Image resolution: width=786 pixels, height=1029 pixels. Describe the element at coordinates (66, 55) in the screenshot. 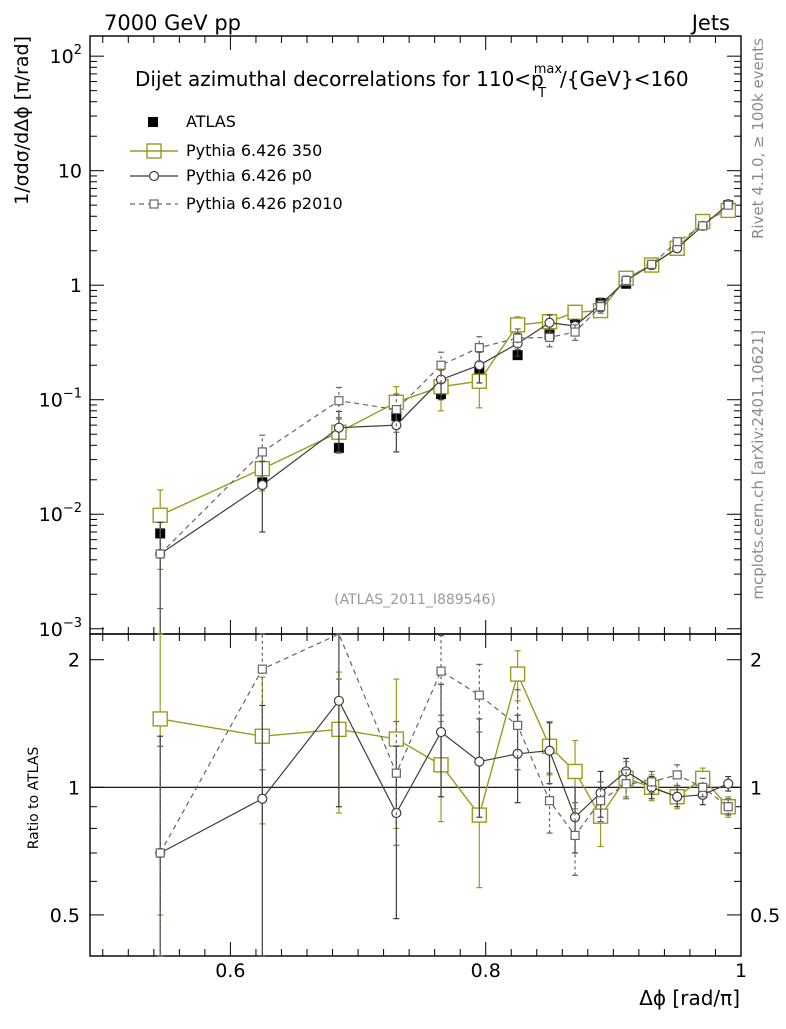

I see `main-y-tick-label: 10²` at that location.